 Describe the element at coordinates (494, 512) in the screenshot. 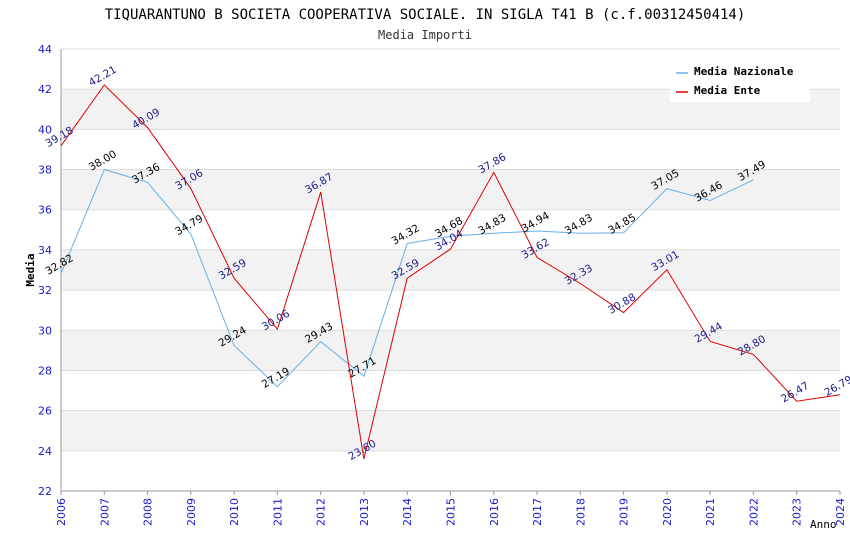

I see `x-tick-2016: 2016` at that location.